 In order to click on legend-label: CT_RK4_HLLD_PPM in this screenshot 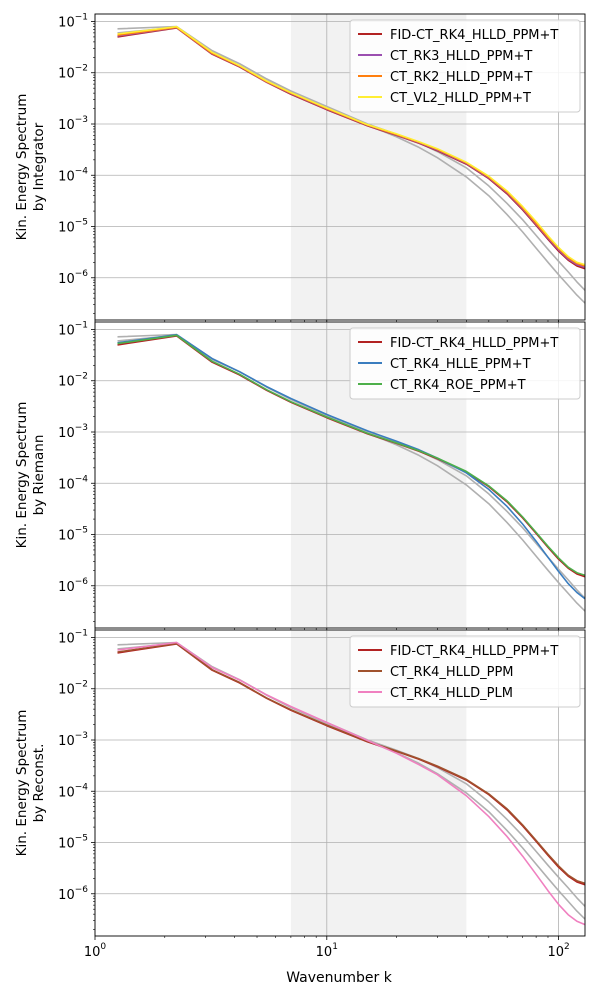, I will do `click(452, 672)`.